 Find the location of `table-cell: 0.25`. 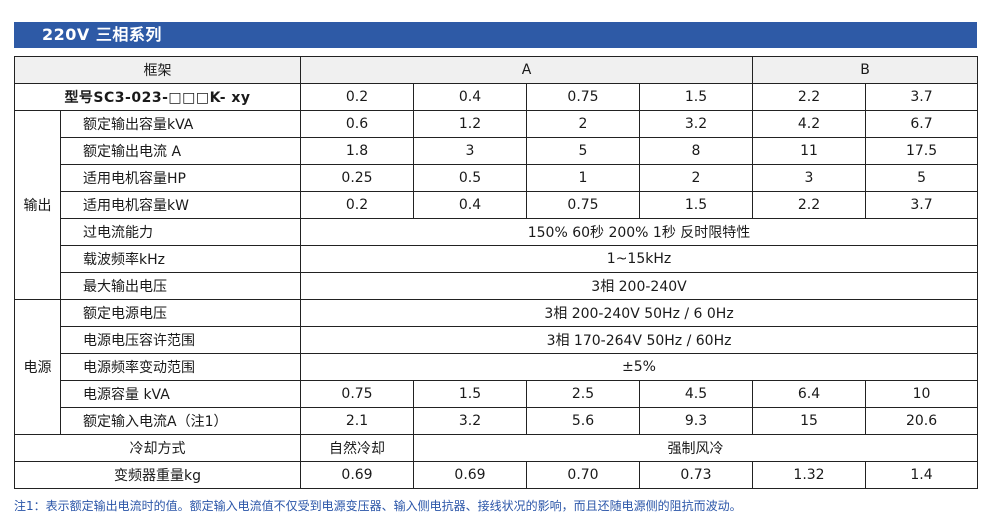

table-cell: 0.25 is located at coordinates (357, 178).